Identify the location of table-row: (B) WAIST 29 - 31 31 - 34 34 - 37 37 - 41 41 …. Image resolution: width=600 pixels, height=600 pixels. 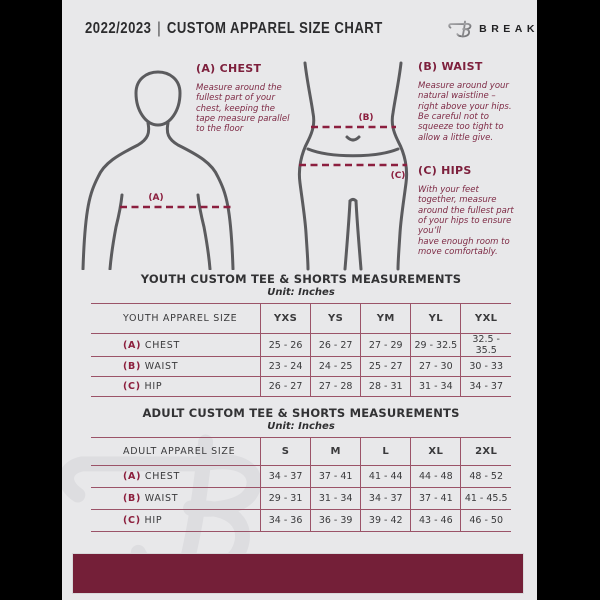
(301, 498).